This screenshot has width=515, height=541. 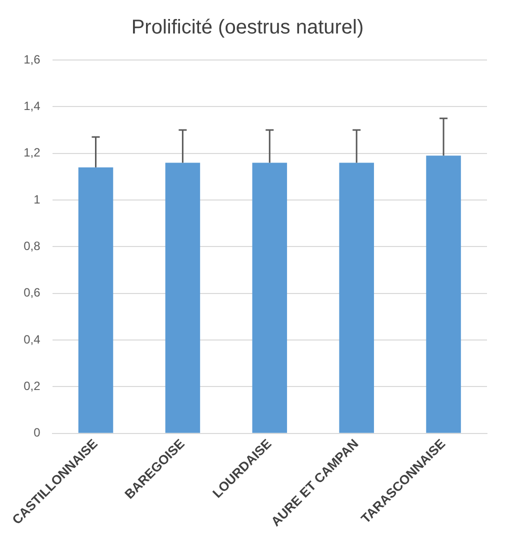 What do you see at coordinates (32, 246) in the screenshot?
I see `y-tick-label: 0,8` at bounding box center [32, 246].